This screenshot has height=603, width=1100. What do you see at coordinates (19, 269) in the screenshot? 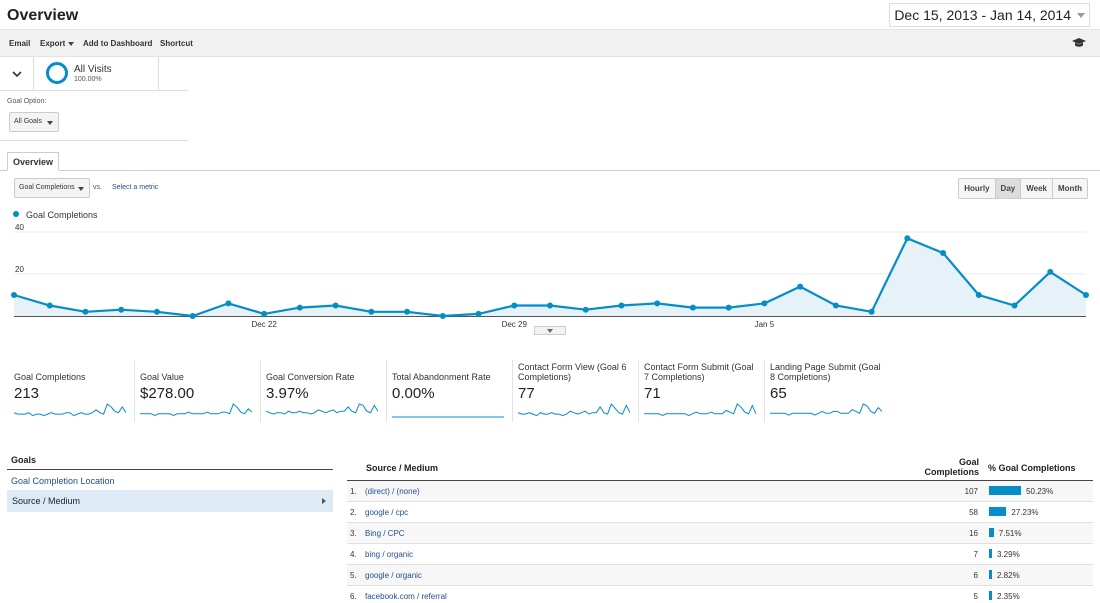
I see `y-tick-label: 20` at bounding box center [19, 269].